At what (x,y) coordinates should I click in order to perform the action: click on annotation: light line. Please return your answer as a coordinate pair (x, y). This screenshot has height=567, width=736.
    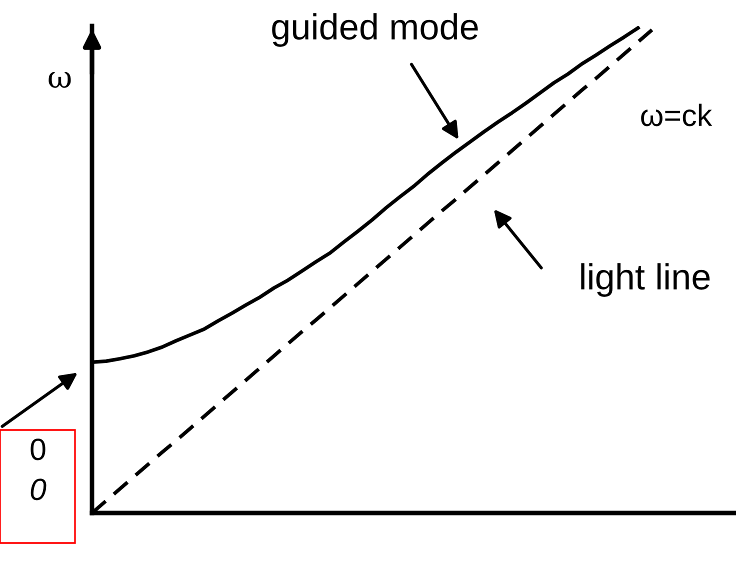
    Looking at the image, I should click on (645, 280).